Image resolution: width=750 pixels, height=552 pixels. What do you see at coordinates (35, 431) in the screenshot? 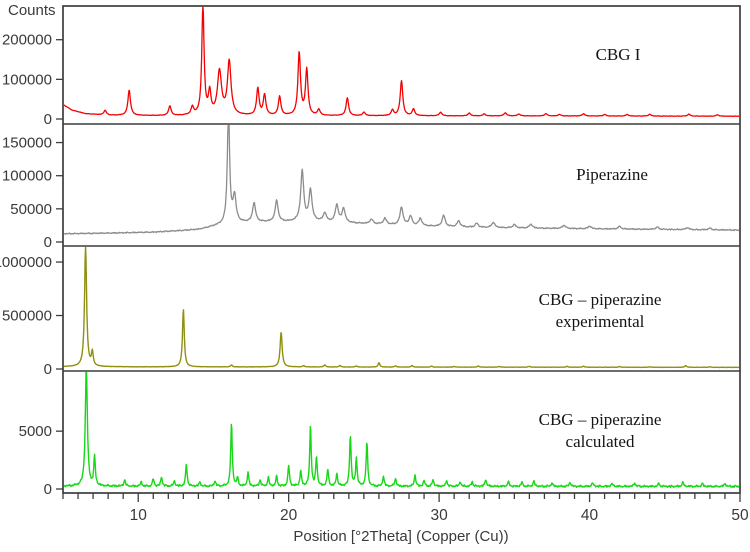
I see `y-tick-label: 5000` at bounding box center [35, 431].